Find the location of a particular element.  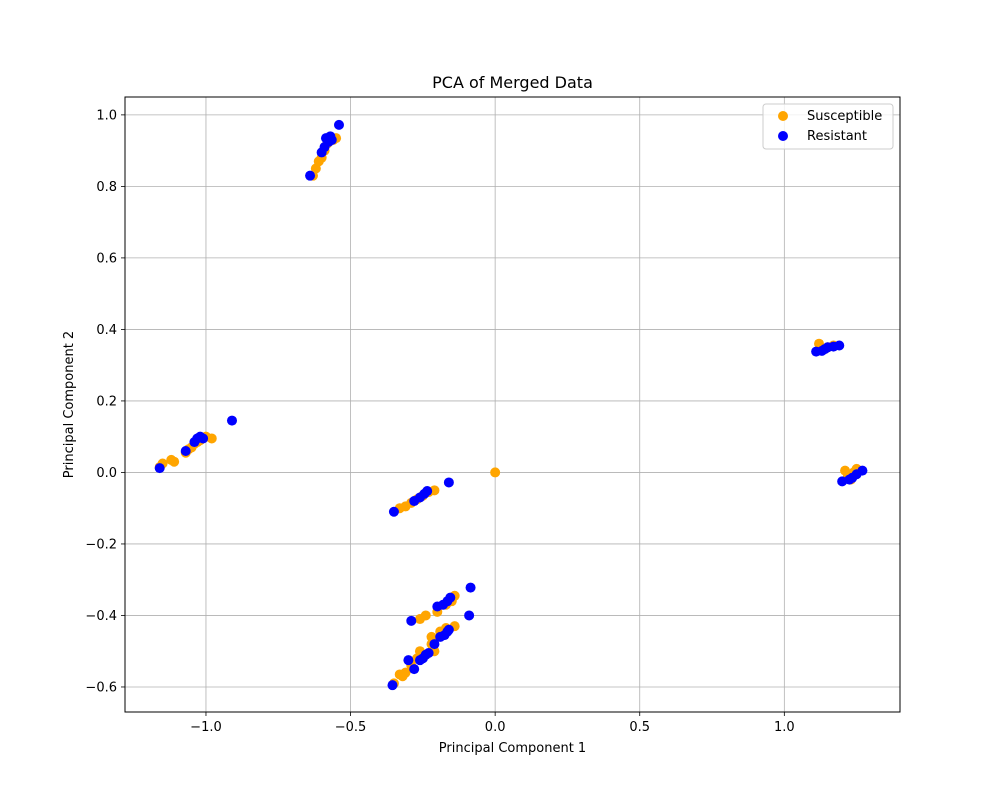

y-tick-label: −0.2 is located at coordinates (101, 544).